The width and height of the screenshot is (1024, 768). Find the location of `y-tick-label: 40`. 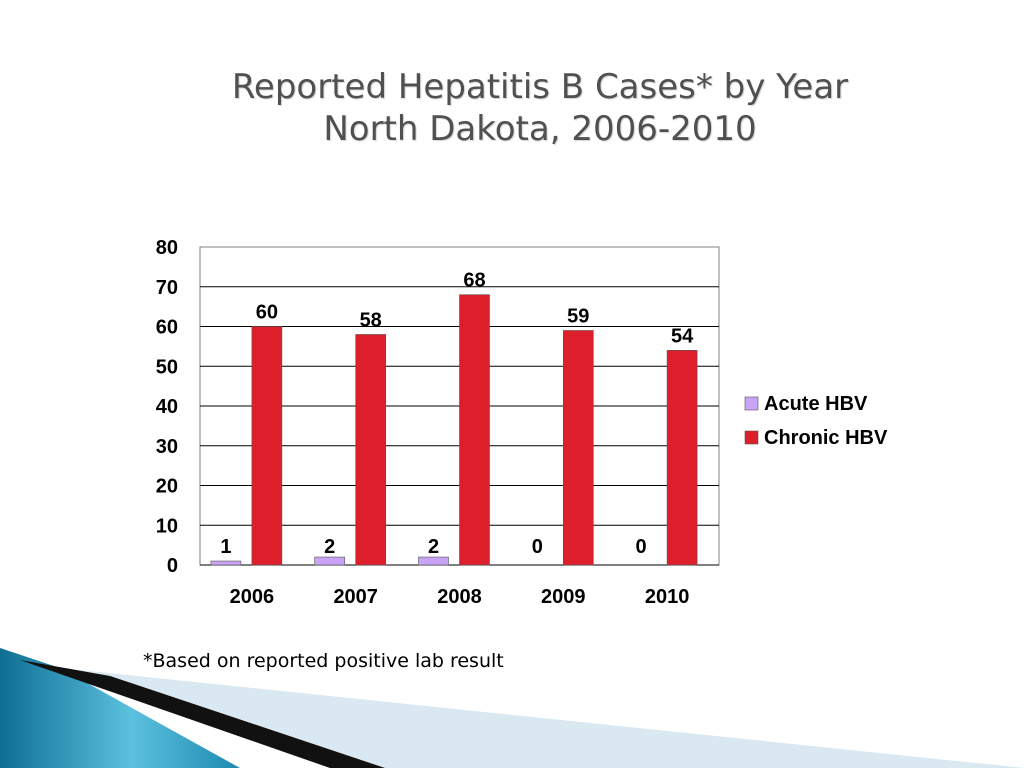

y-tick-label: 40 is located at coordinates (167, 407).